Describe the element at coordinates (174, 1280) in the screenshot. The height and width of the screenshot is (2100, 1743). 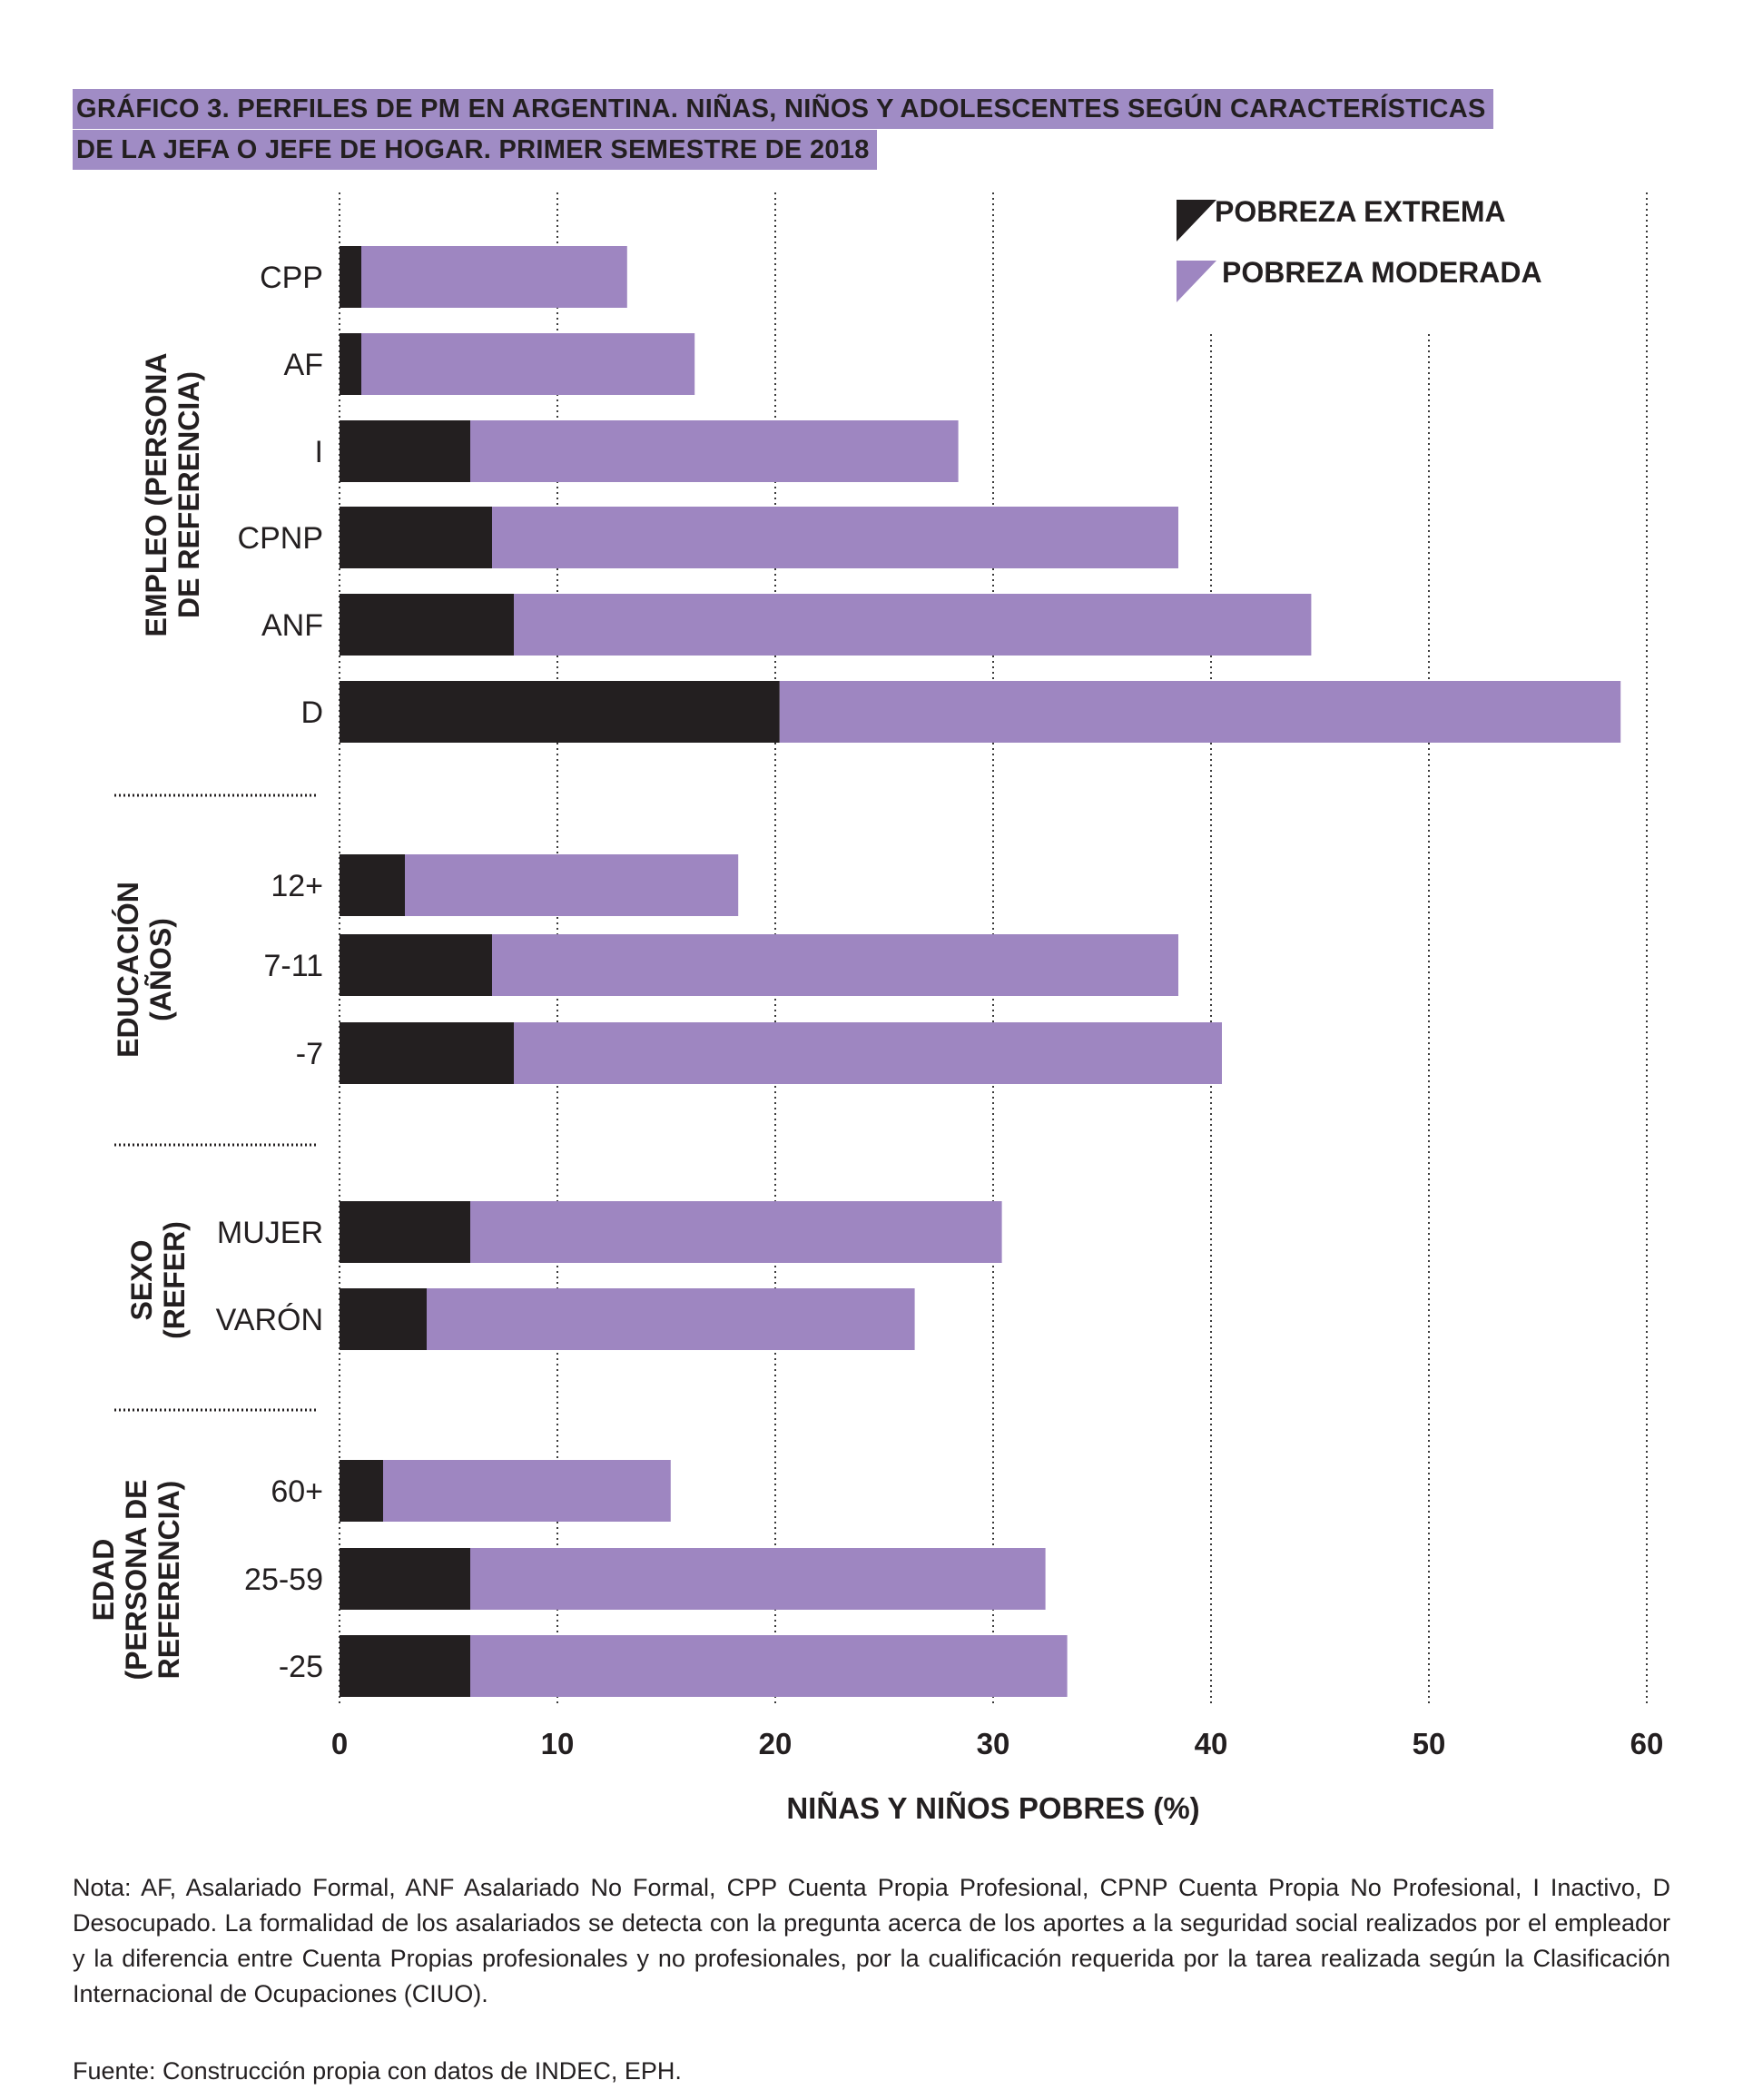
I see `group-label-line: (REFER)` at that location.